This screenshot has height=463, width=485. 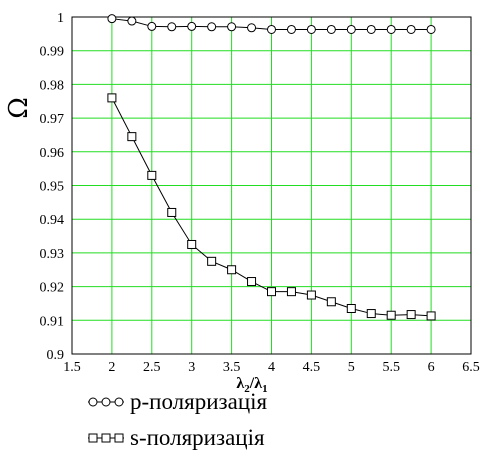 I want to click on legend-item-s: s-поляризація, so click(x=175, y=438).